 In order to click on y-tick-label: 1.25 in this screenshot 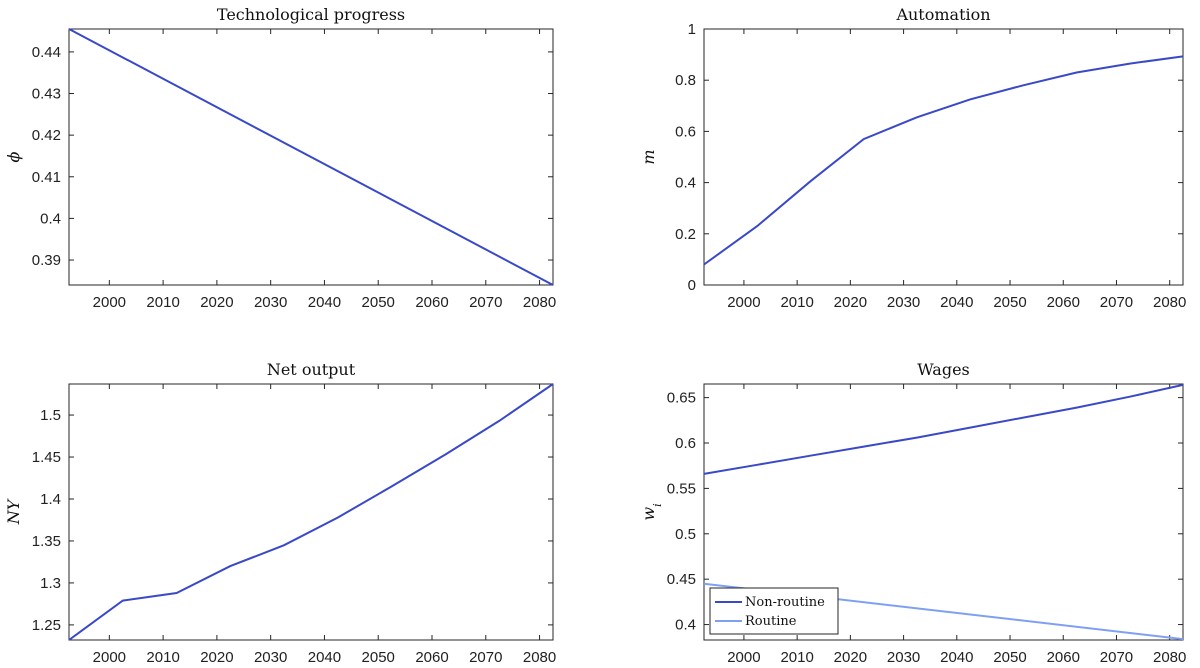, I will do `click(46, 625)`.